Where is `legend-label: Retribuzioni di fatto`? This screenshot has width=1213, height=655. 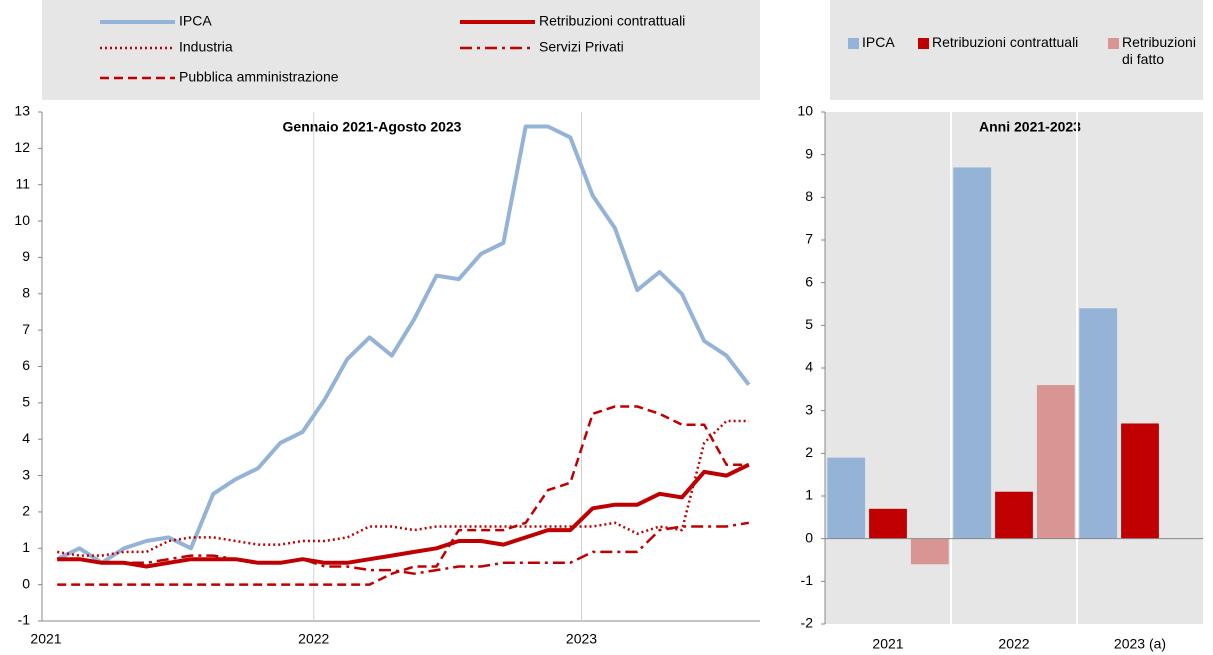
legend-label: Retribuzioni di fatto is located at coordinates (1159, 50).